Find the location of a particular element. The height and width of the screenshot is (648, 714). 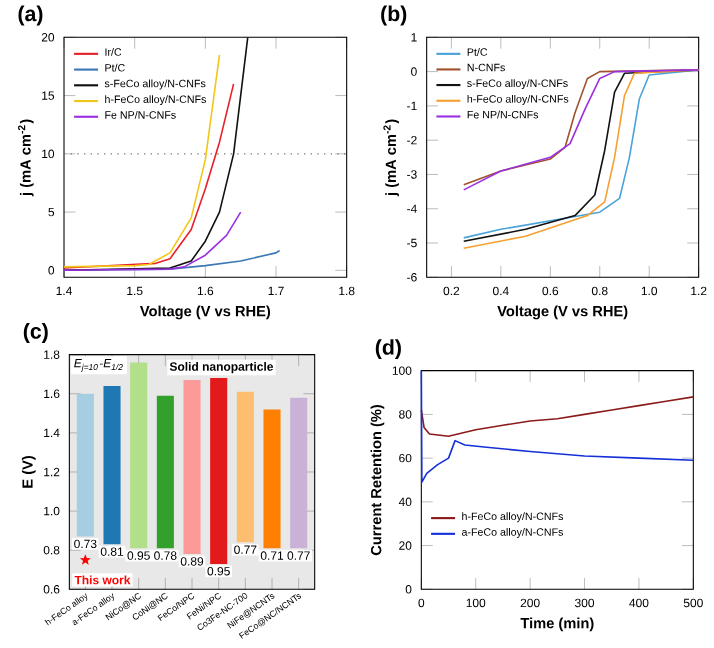

chart-title: (a) is located at coordinates (30, 15).